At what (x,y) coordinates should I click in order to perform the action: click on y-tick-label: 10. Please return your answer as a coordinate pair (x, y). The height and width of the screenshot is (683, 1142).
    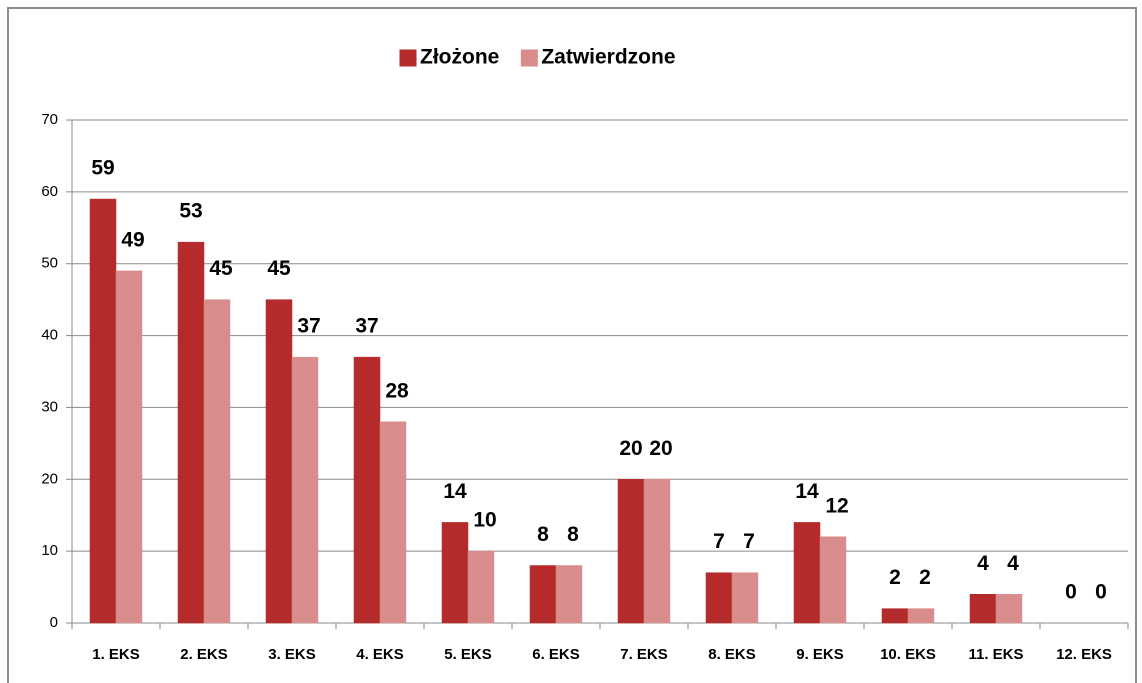
    Looking at the image, I should click on (49, 550).